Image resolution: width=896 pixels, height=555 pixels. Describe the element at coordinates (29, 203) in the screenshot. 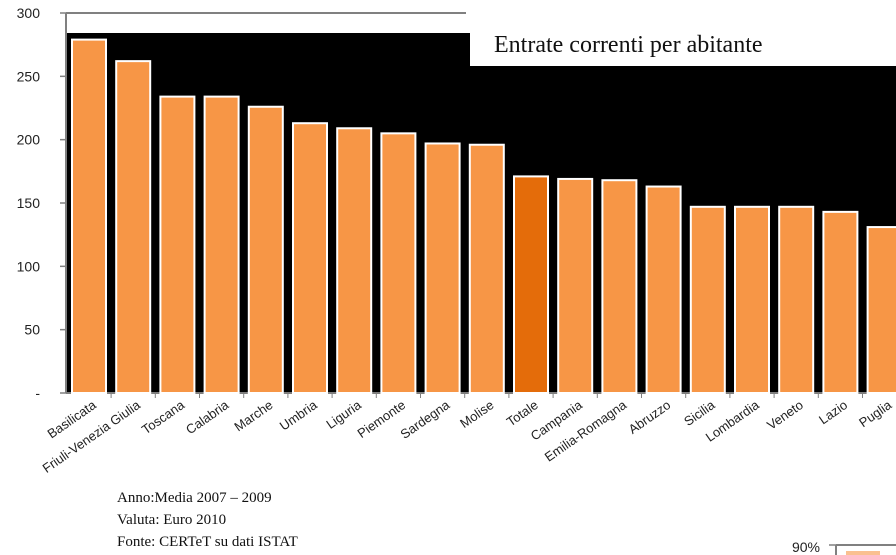

I see `y-tick-label: 150` at that location.